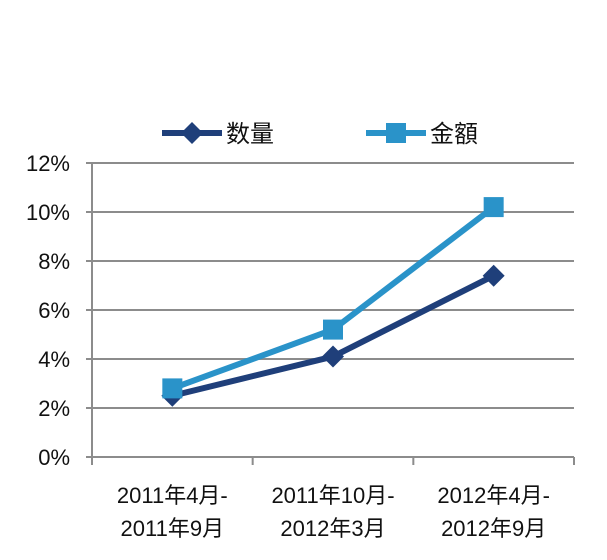 Image resolution: width=607 pixels, height=560 pixels. Describe the element at coordinates (173, 528) in the screenshot. I see `x-category-label: 2011年9月` at that location.